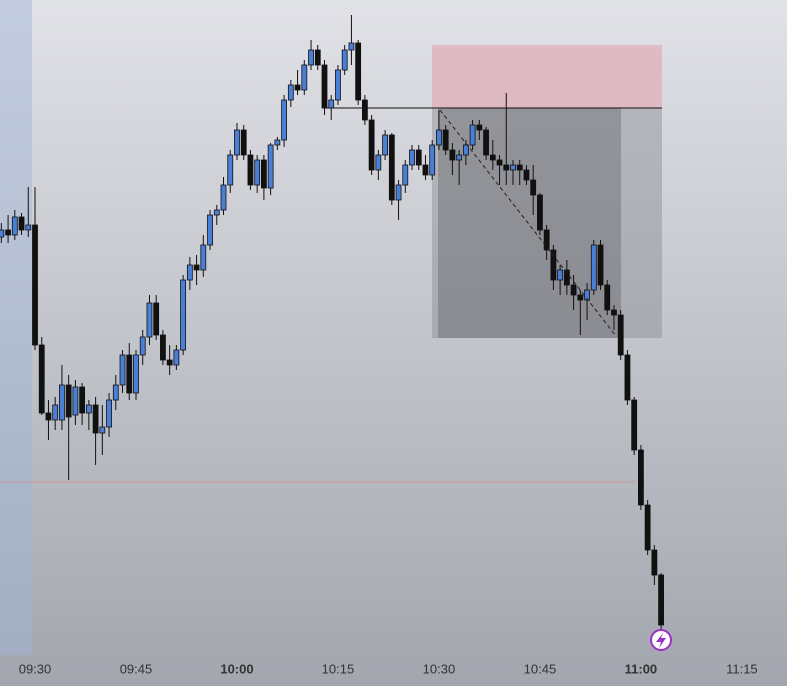 The width and height of the screenshot is (787, 686). Describe the element at coordinates (540, 668) in the screenshot. I see `x-tick-label: 10:45` at that location.